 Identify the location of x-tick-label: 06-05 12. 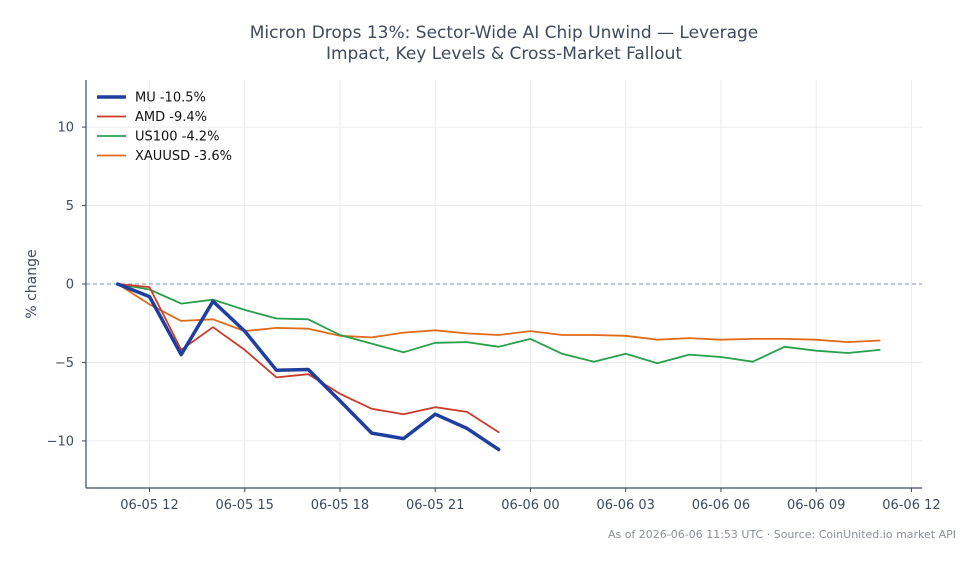
(149, 505).